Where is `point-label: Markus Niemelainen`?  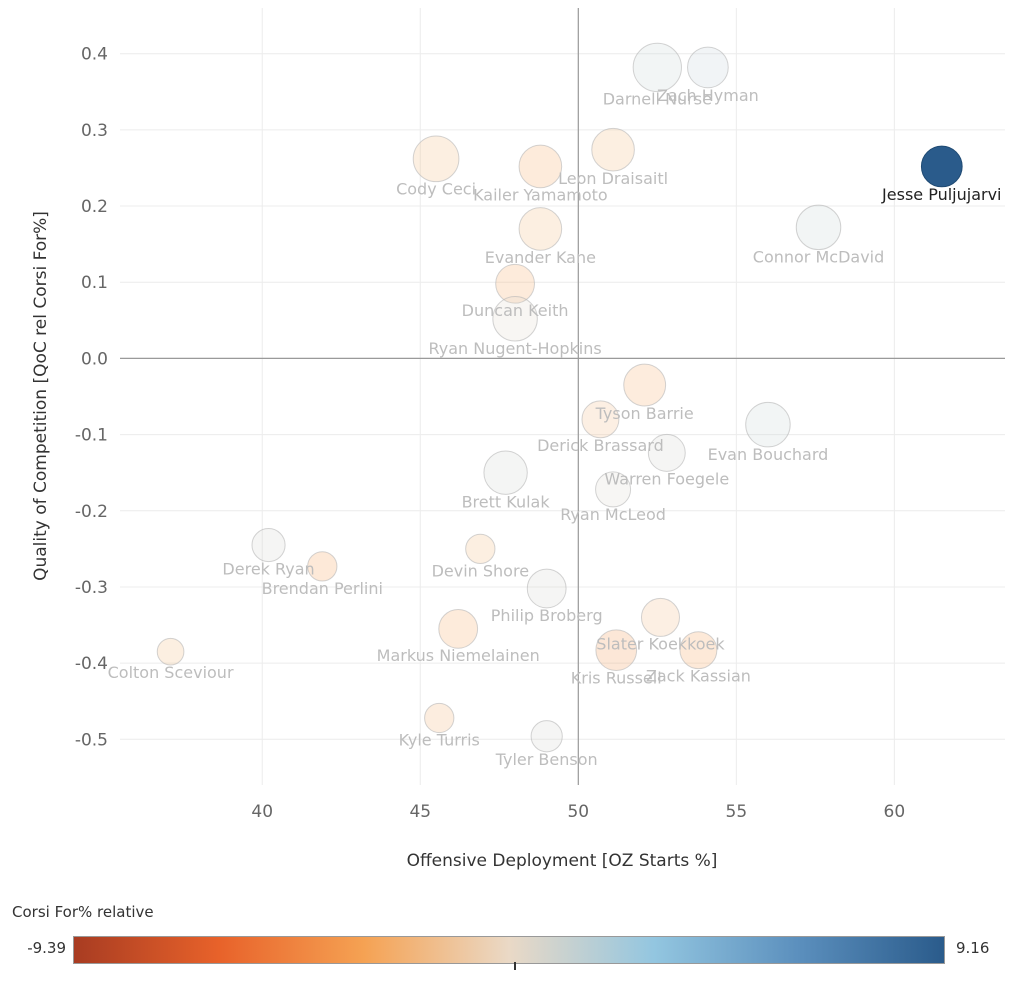
point-label: Markus Niemelainen is located at coordinates (458, 655).